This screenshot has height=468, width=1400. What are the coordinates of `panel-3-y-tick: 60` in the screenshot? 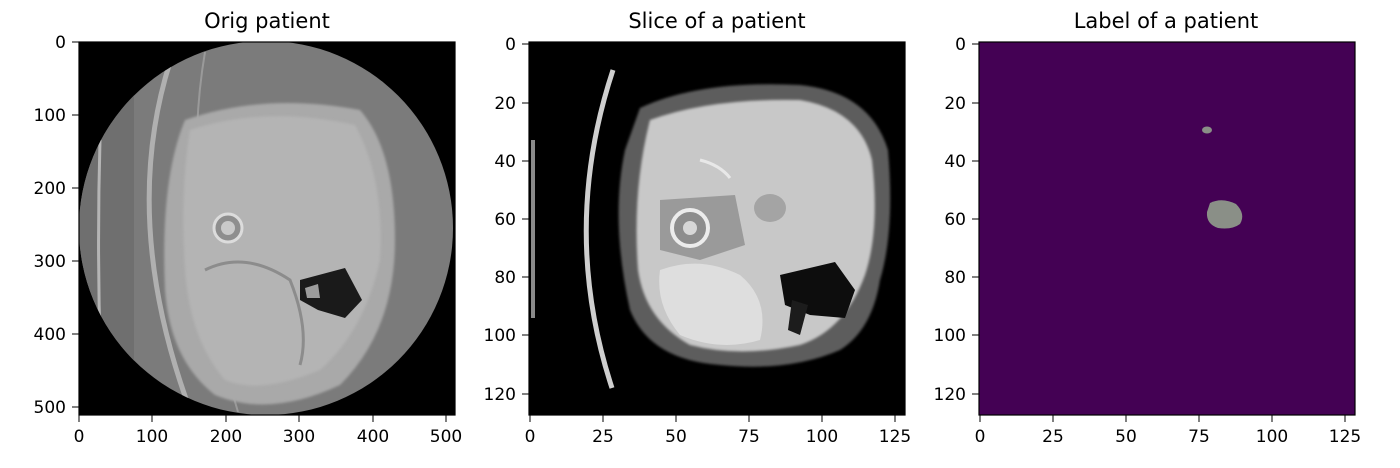 It's located at (955, 220).